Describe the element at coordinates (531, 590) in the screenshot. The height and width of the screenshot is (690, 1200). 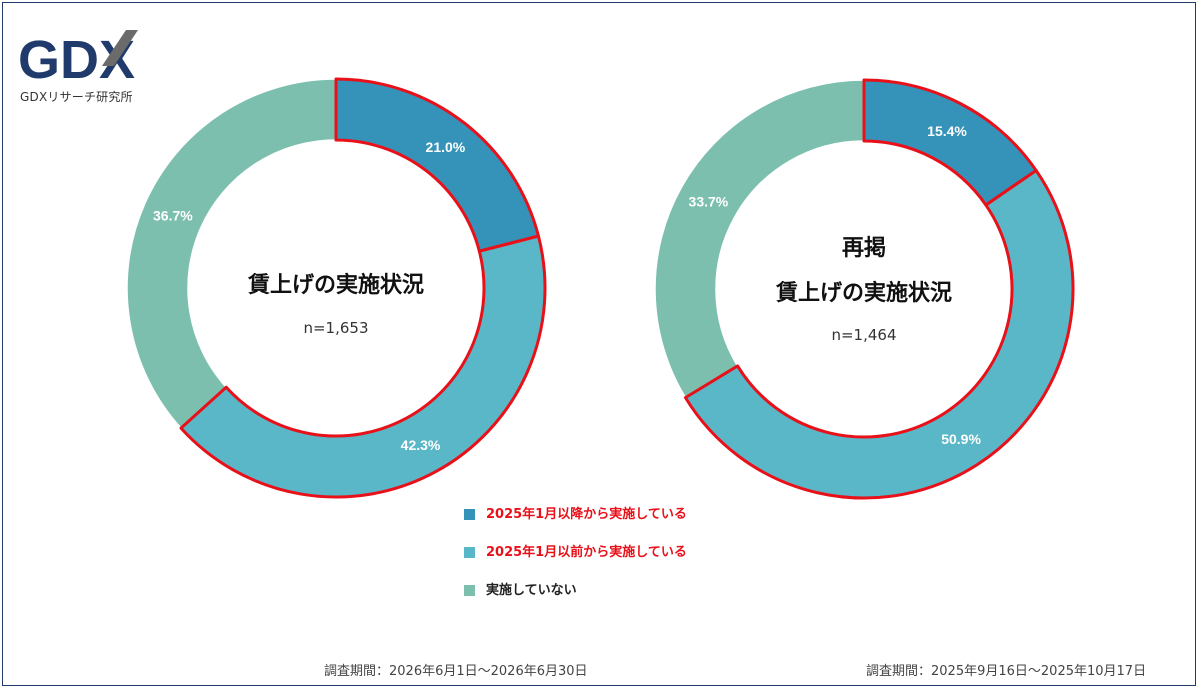
I see `legend-label: 実施していない` at that location.